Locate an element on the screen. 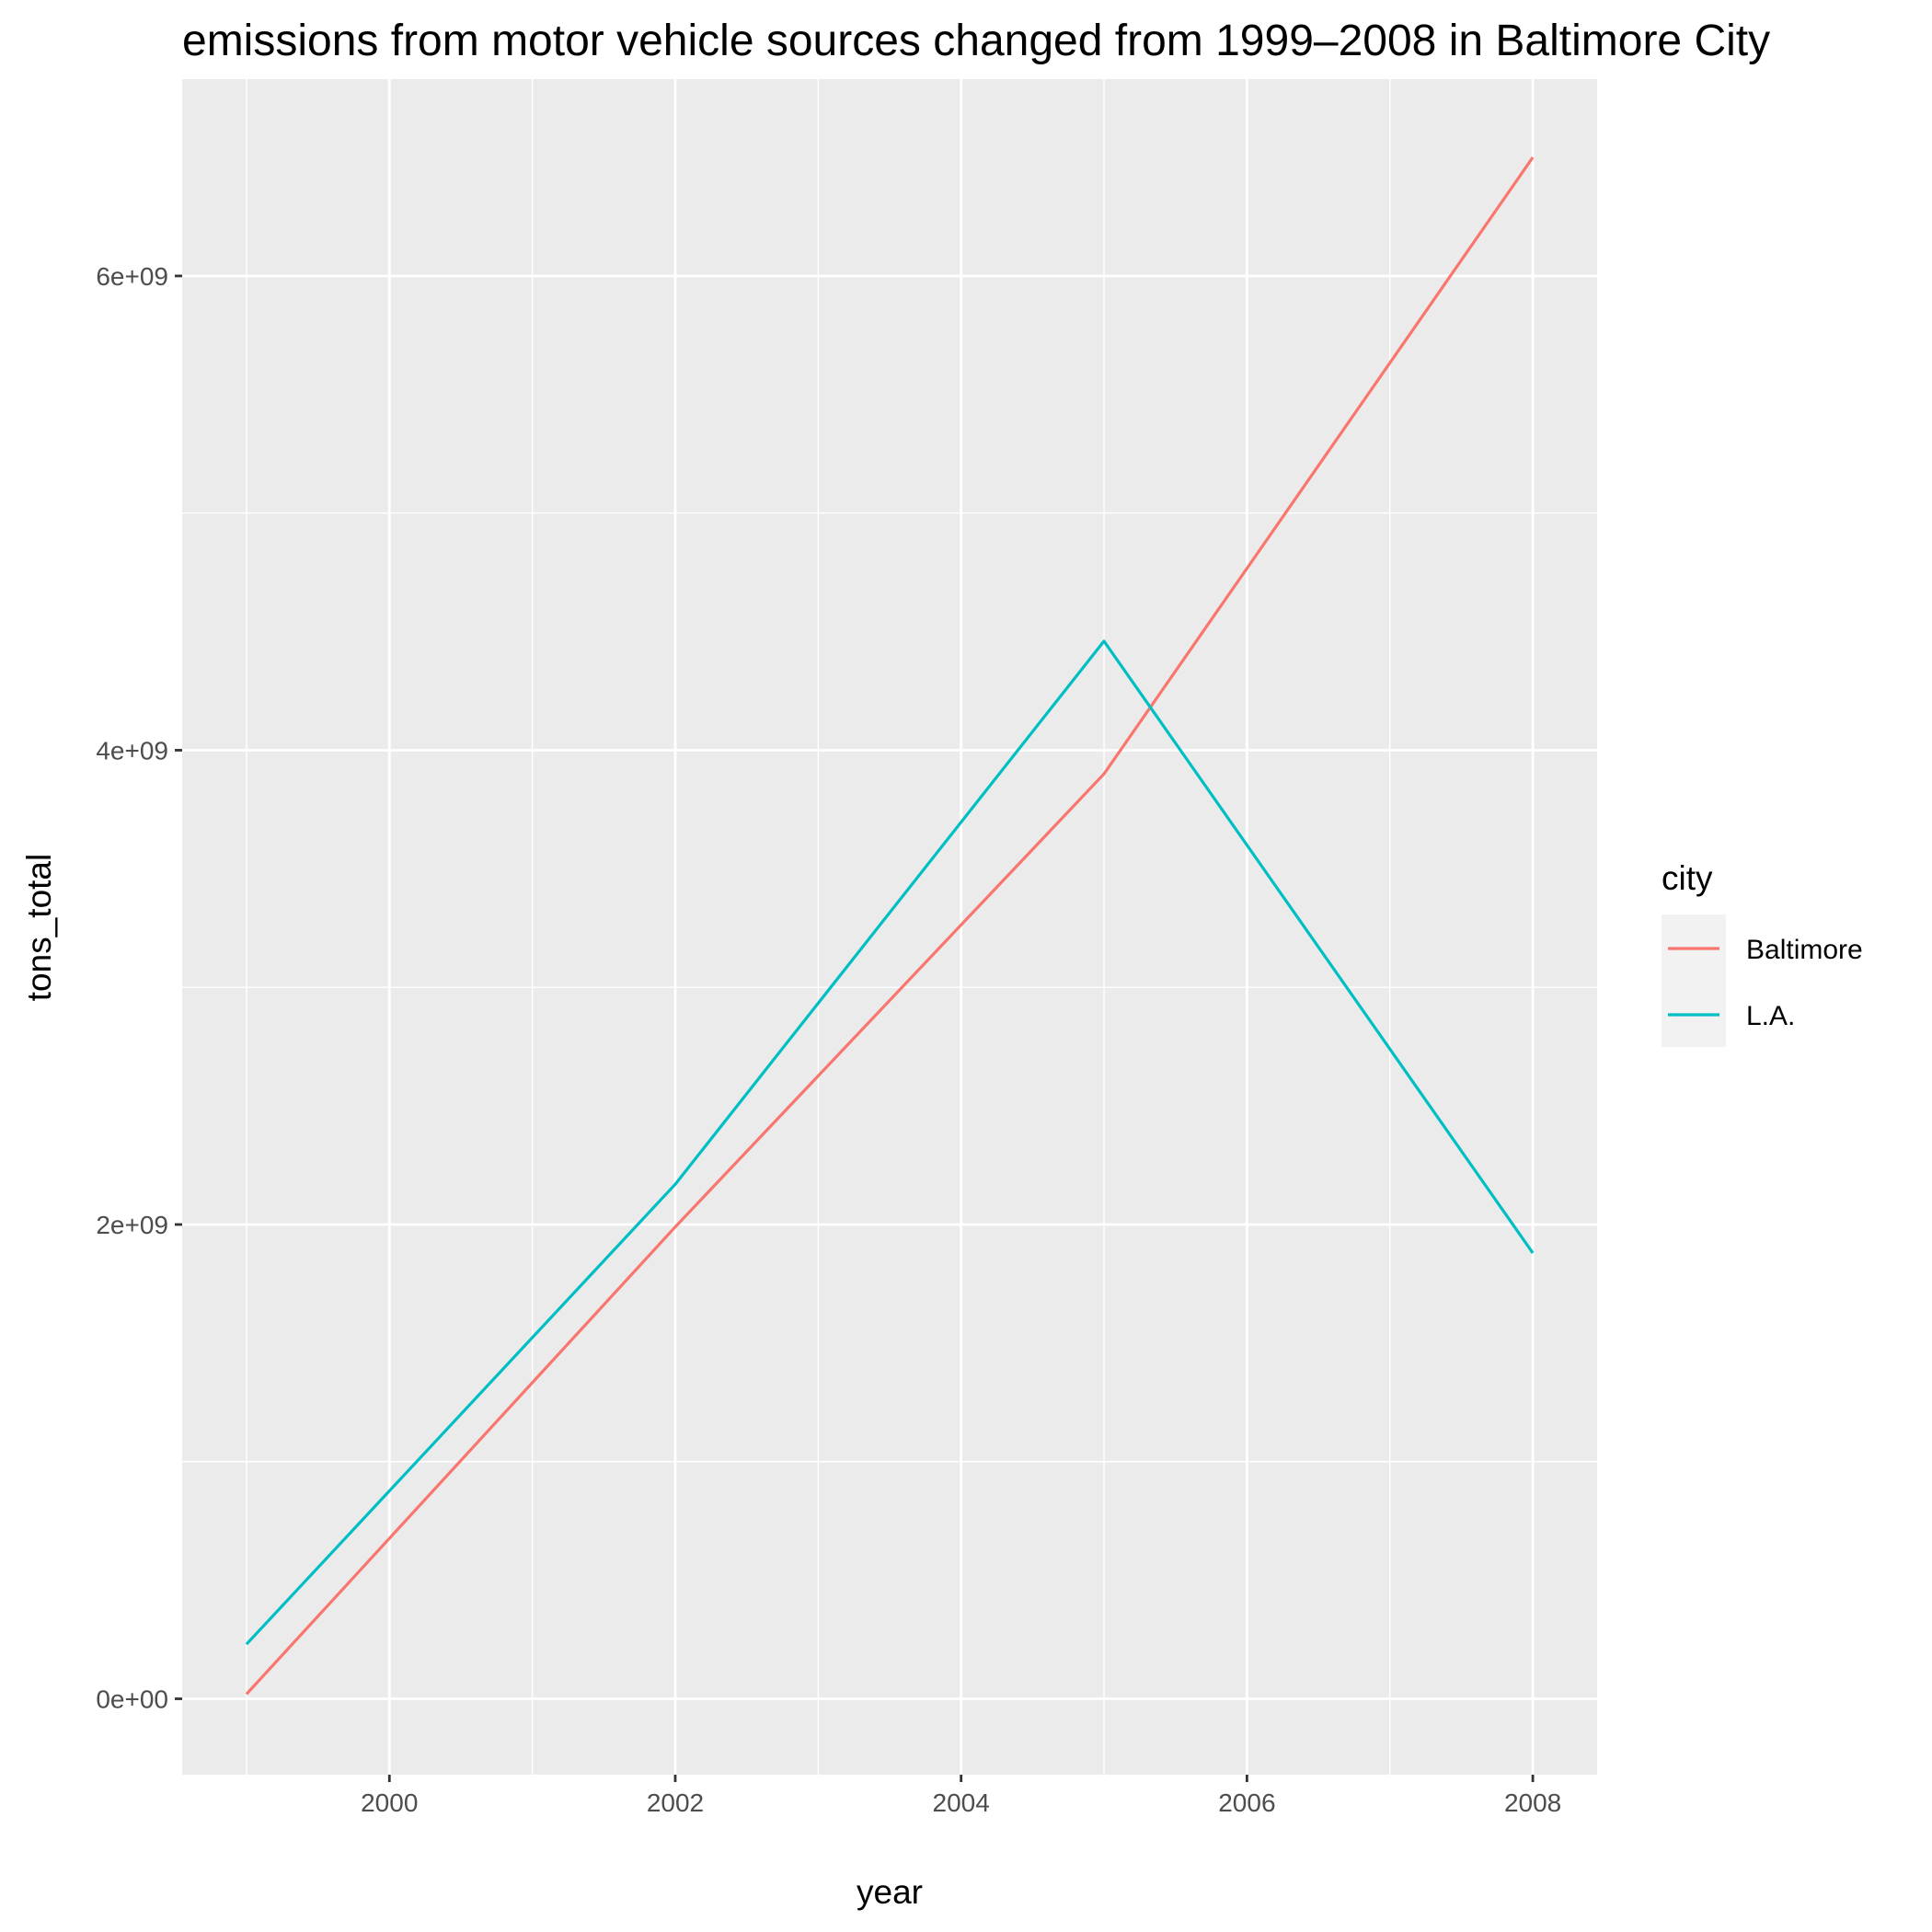 Image resolution: width=1932 pixels, height=1932 pixels. x-tick-label: 2008 is located at coordinates (1532, 1802).